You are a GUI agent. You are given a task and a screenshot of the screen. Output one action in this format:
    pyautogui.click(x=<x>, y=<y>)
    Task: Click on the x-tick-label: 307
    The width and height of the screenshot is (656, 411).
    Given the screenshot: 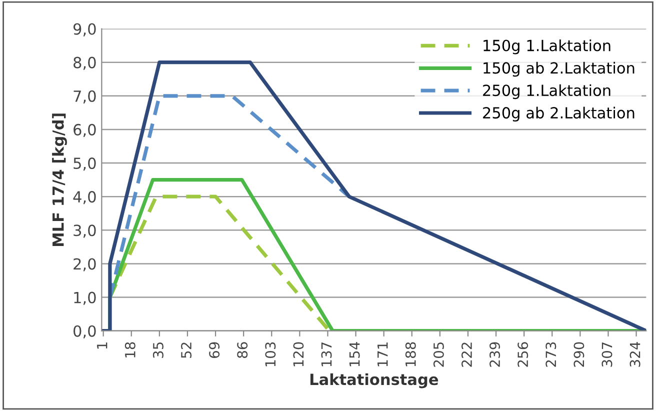 What is the action you would take?
    pyautogui.click(x=607, y=354)
    